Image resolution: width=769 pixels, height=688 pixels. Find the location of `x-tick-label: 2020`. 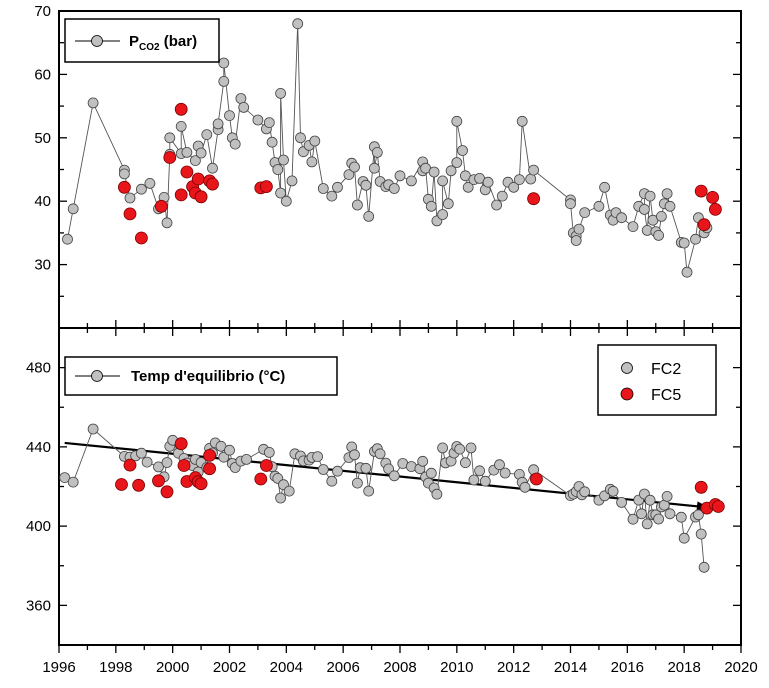

x-tick-label: 2020 is located at coordinates (740, 667).